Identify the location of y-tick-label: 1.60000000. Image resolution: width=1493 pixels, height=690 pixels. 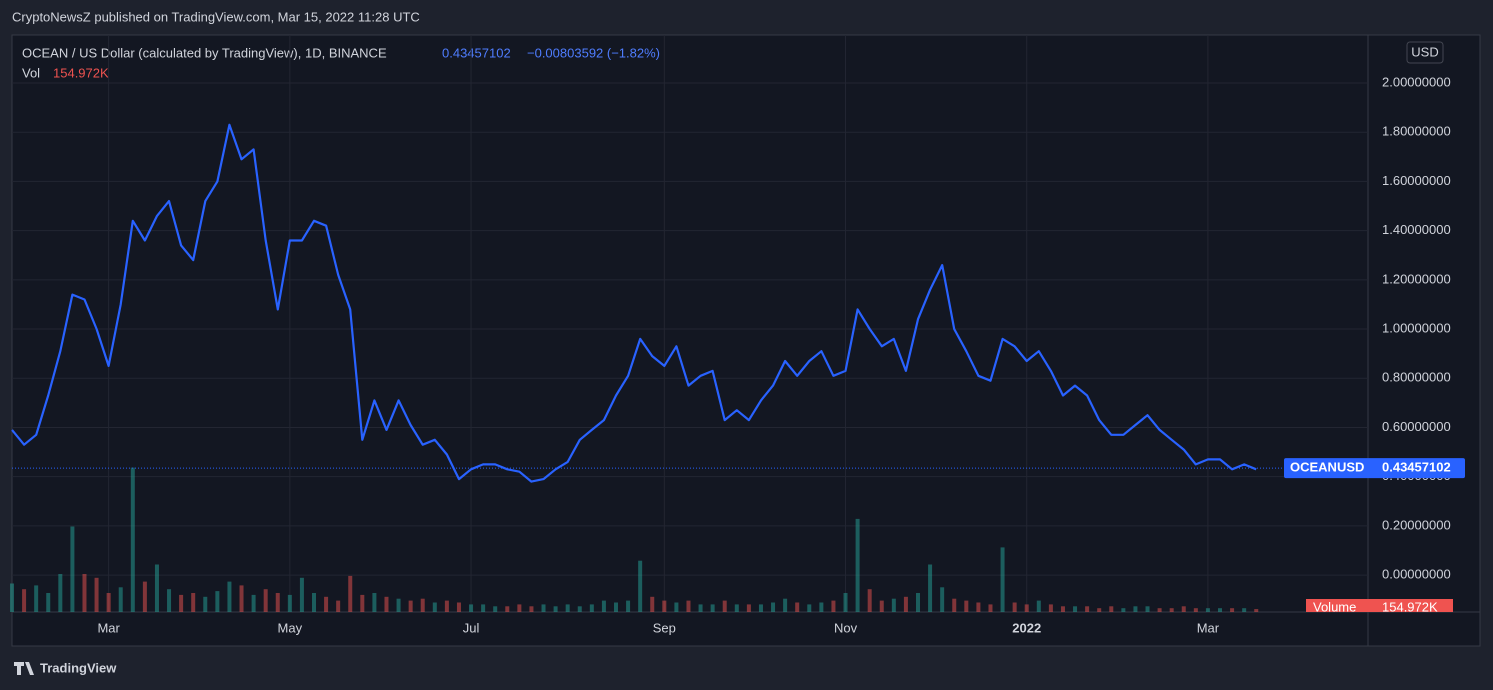
(1416, 180).